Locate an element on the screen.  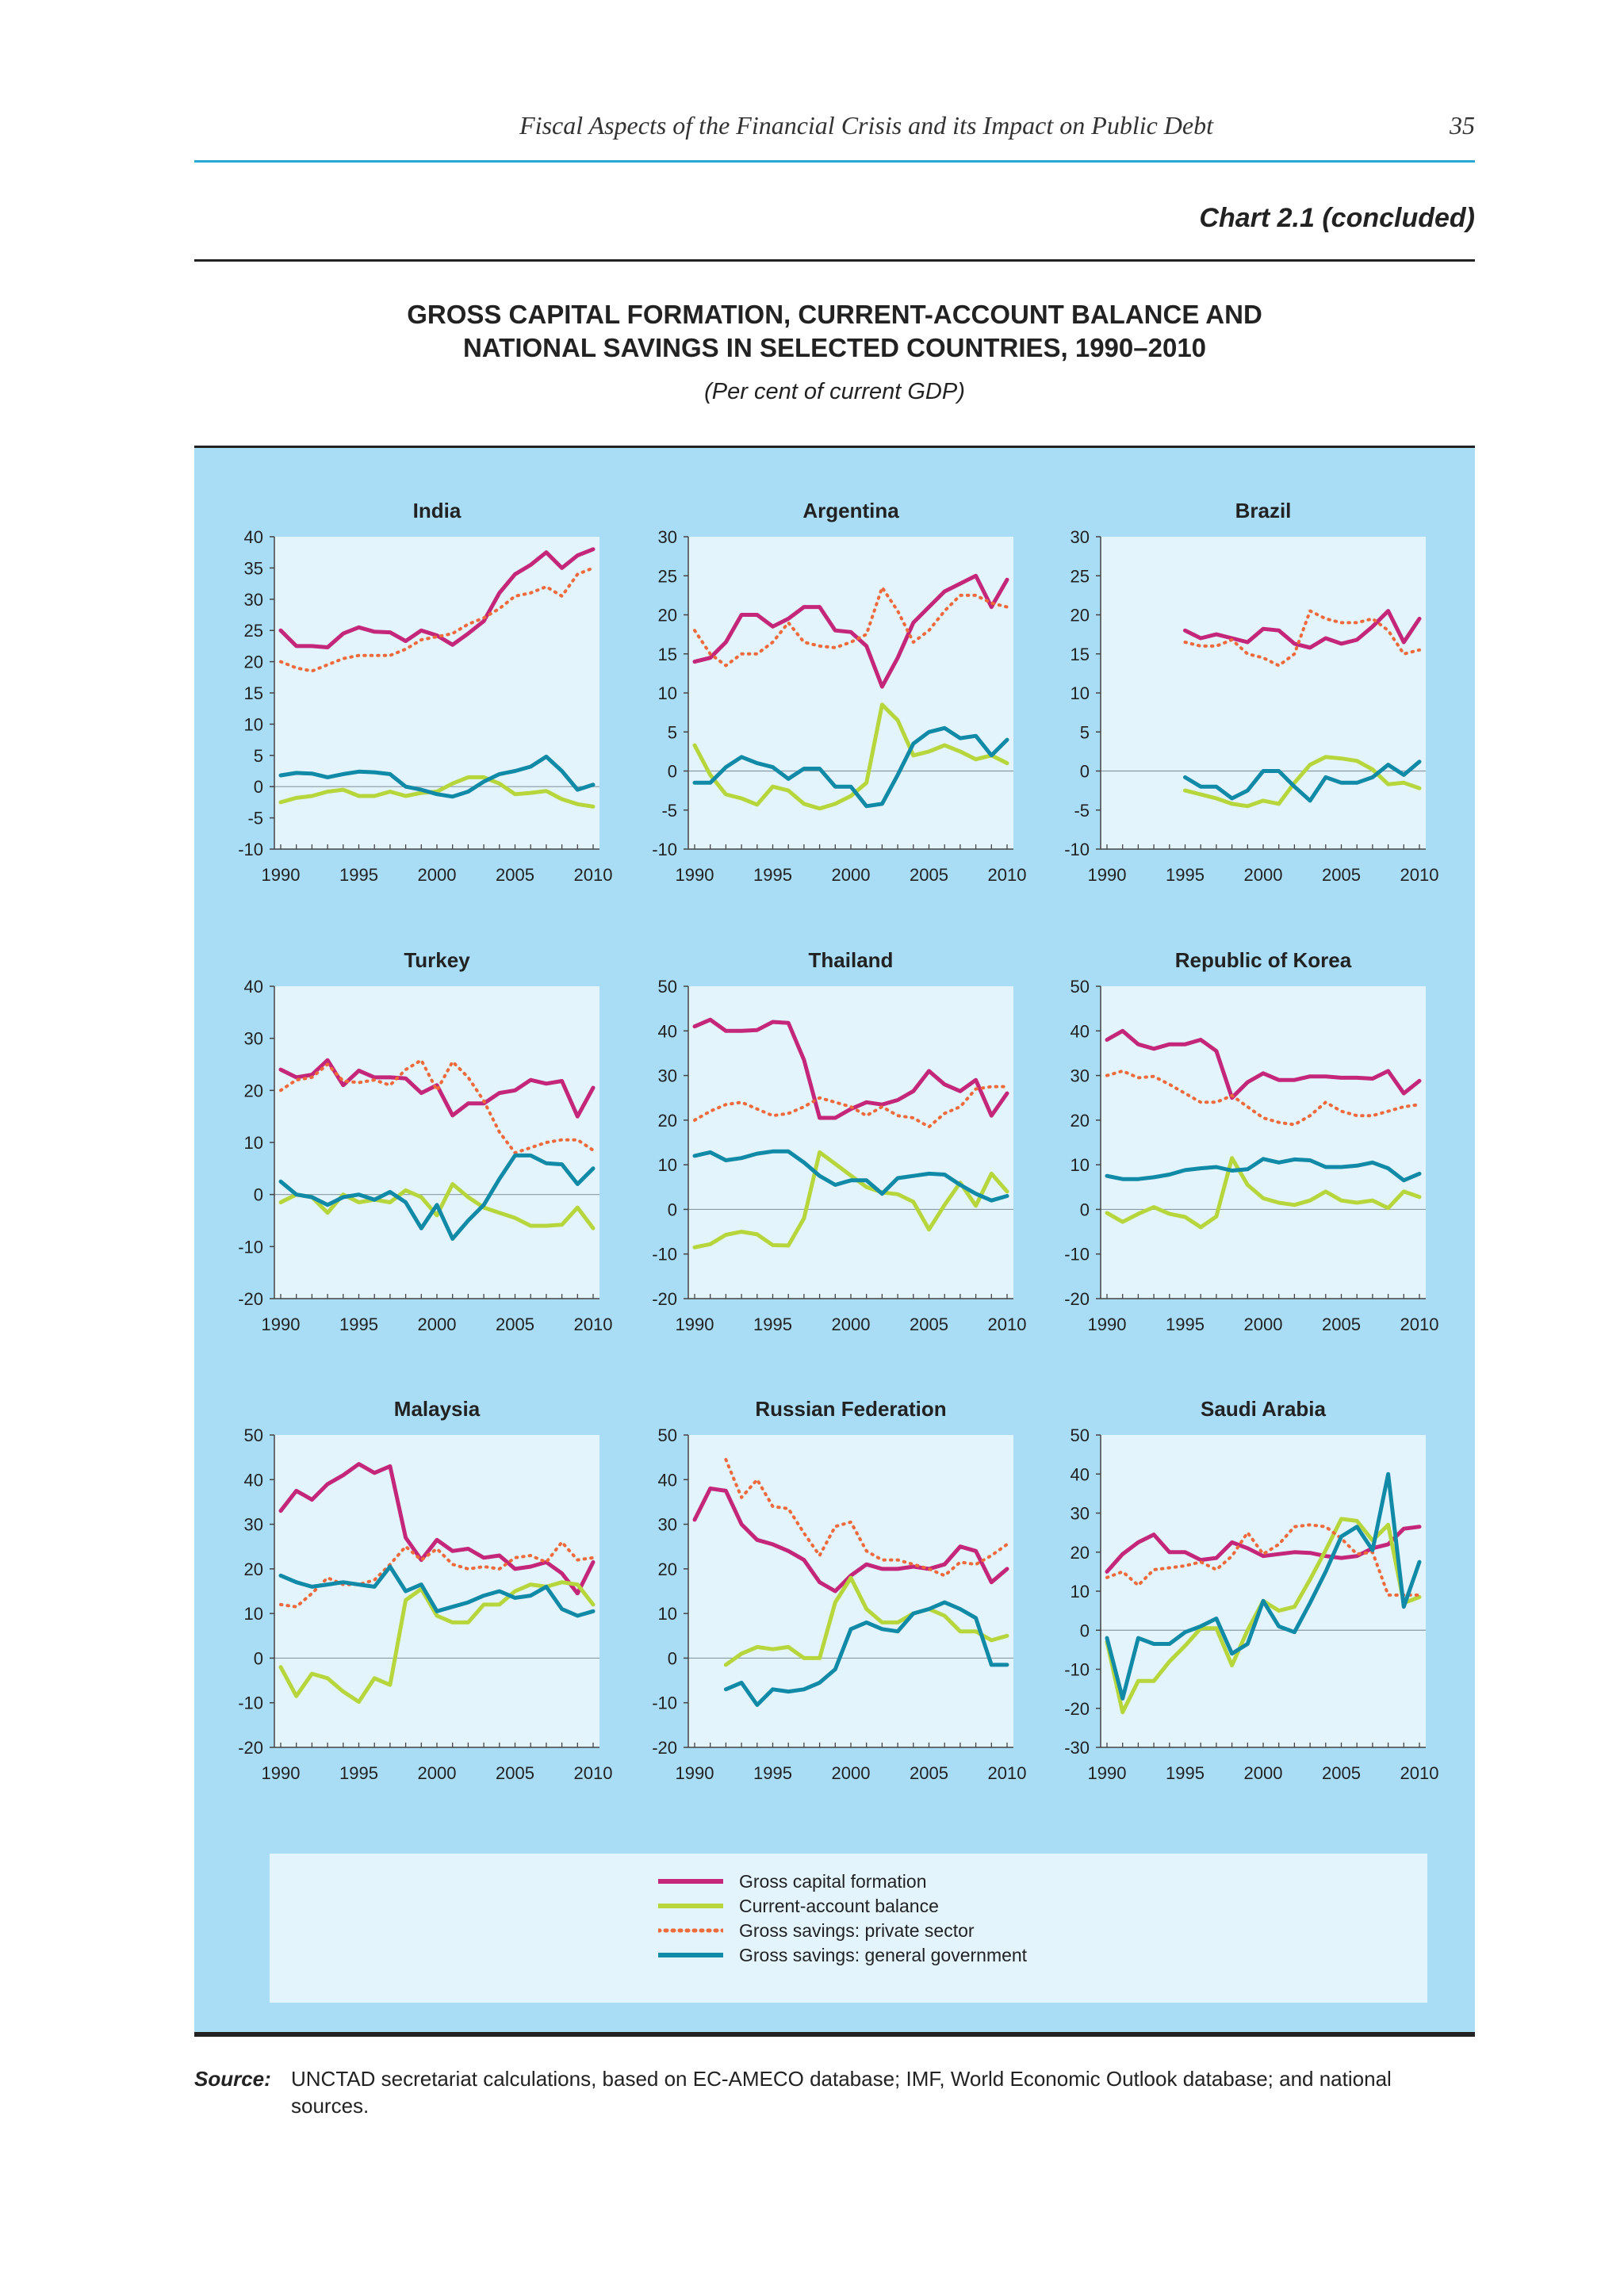
chart-title: Russian Federation is located at coordinates (851, 1409).